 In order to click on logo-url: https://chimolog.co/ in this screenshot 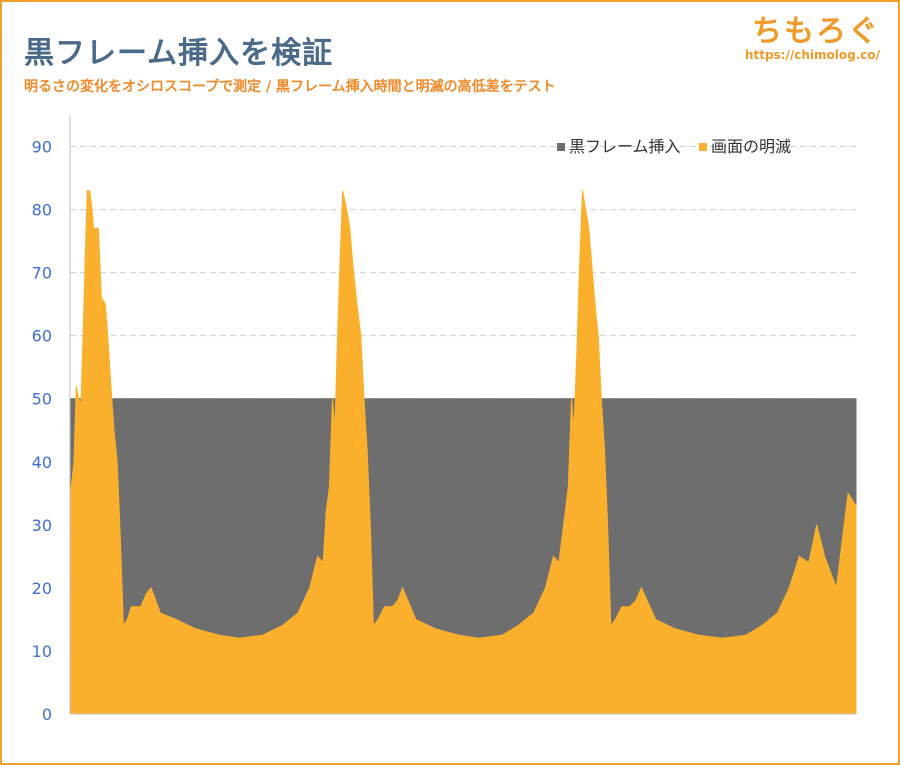, I will do `click(812, 55)`.